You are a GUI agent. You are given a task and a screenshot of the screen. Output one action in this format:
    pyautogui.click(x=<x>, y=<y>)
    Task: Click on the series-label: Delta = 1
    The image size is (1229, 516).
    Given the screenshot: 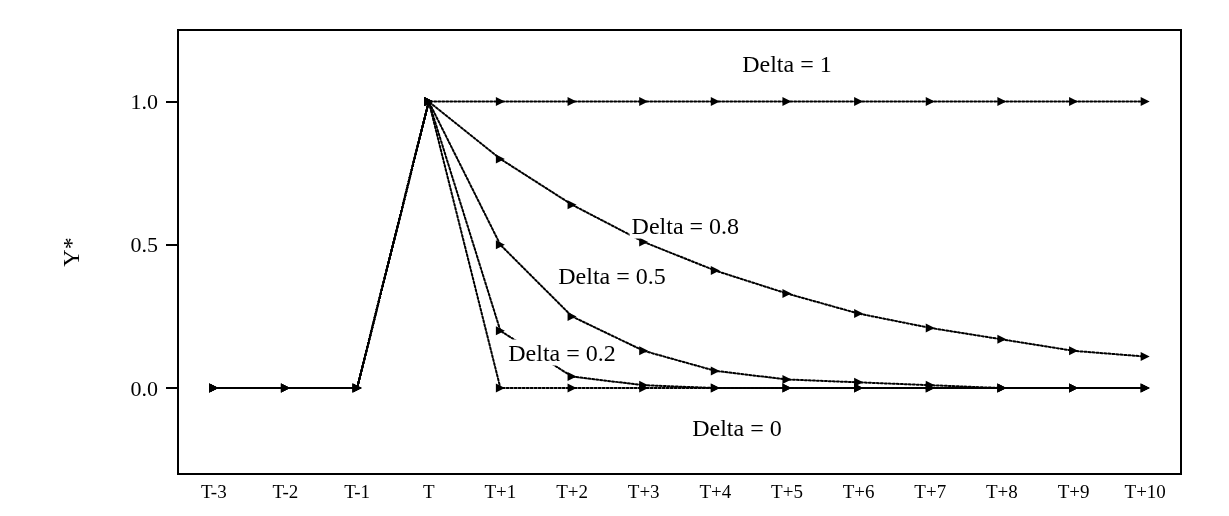 What is the action you would take?
    pyautogui.click(x=787, y=63)
    